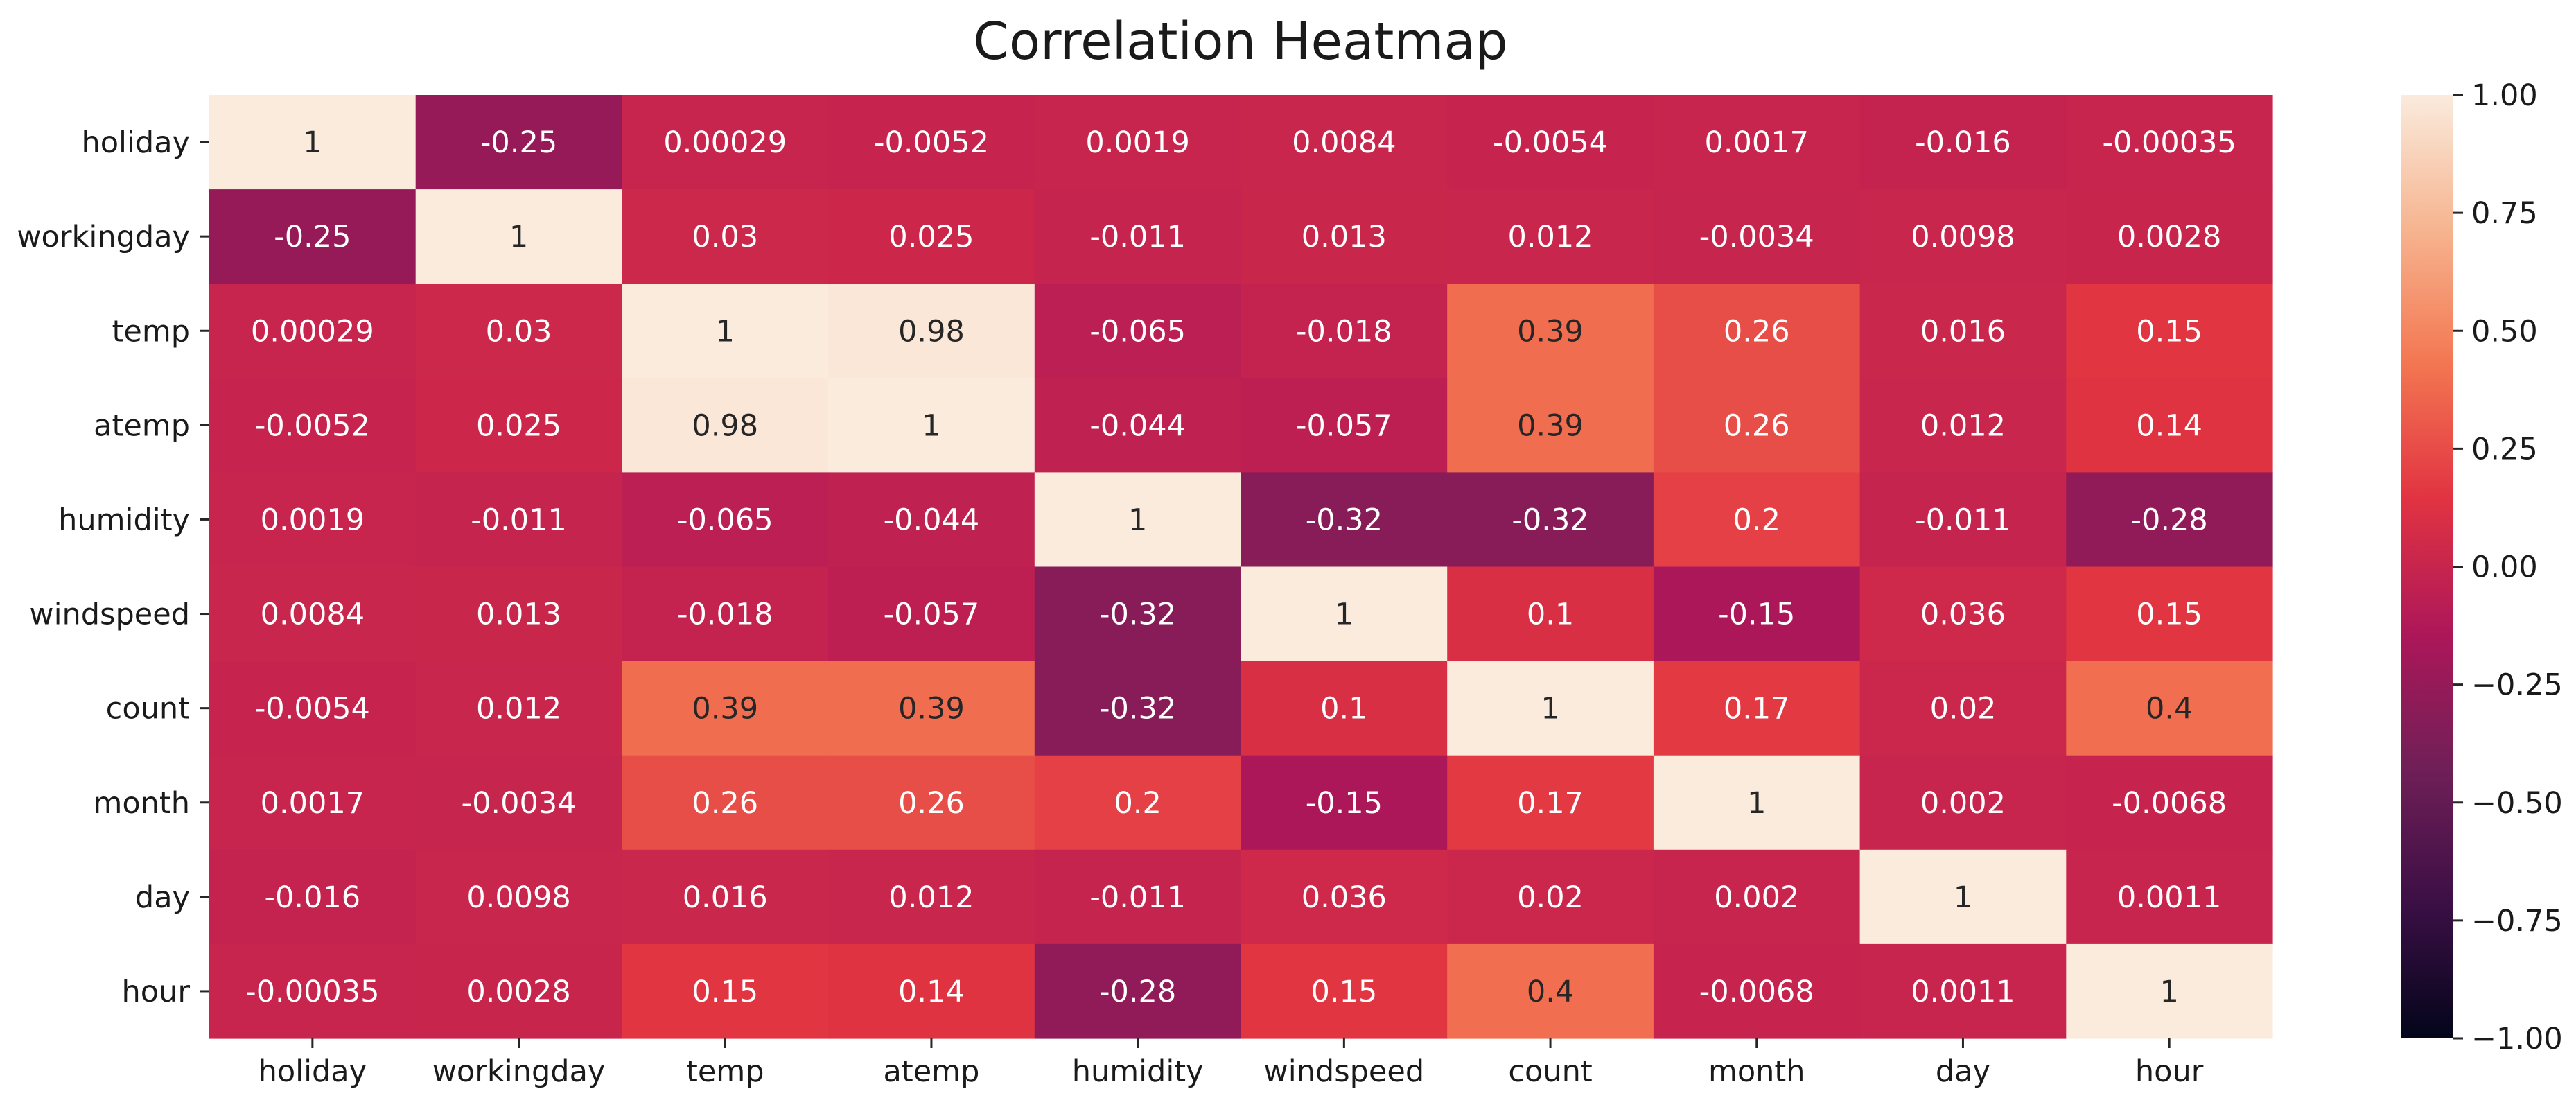 The width and height of the screenshot is (2576, 1107). What do you see at coordinates (725, 991) in the screenshot?
I see `heatmap-cell-hour-temp` at bounding box center [725, 991].